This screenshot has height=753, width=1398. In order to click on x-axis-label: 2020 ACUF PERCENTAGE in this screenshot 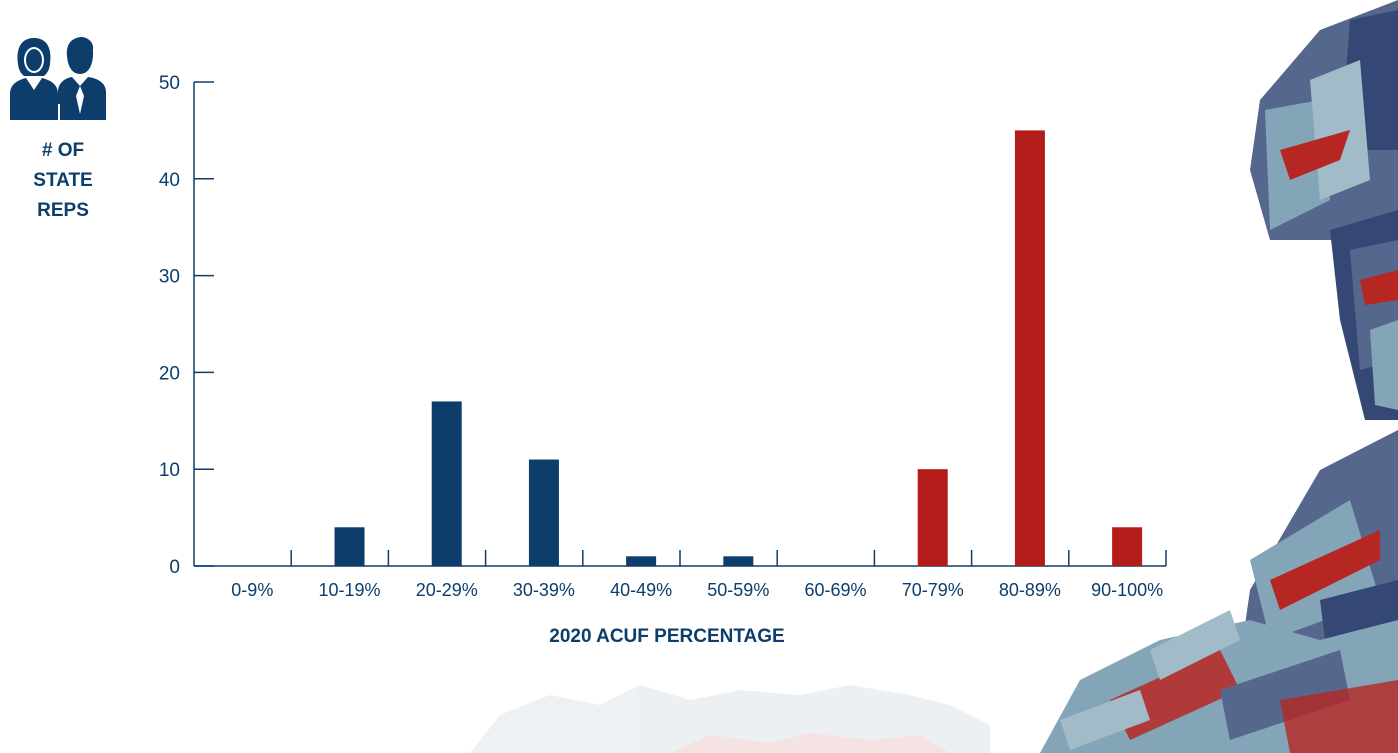, I will do `click(666, 636)`.